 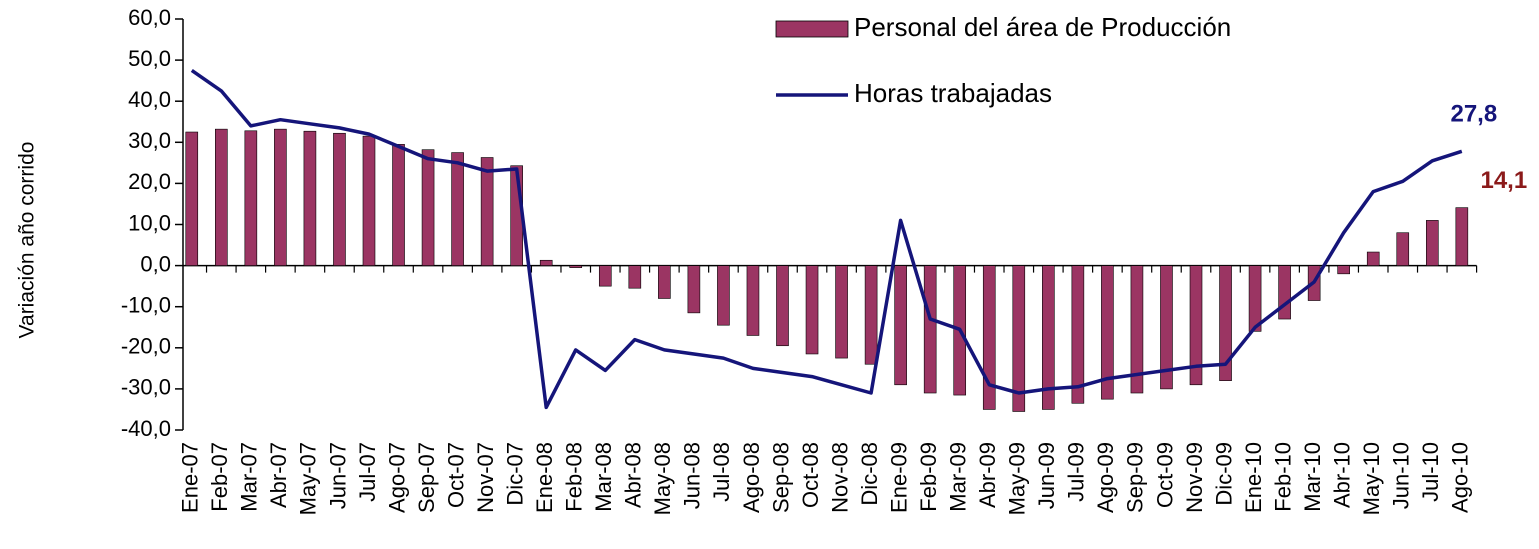 What do you see at coordinates (869, 474) in the screenshot?
I see `x-tick-label: Dic-08` at bounding box center [869, 474].